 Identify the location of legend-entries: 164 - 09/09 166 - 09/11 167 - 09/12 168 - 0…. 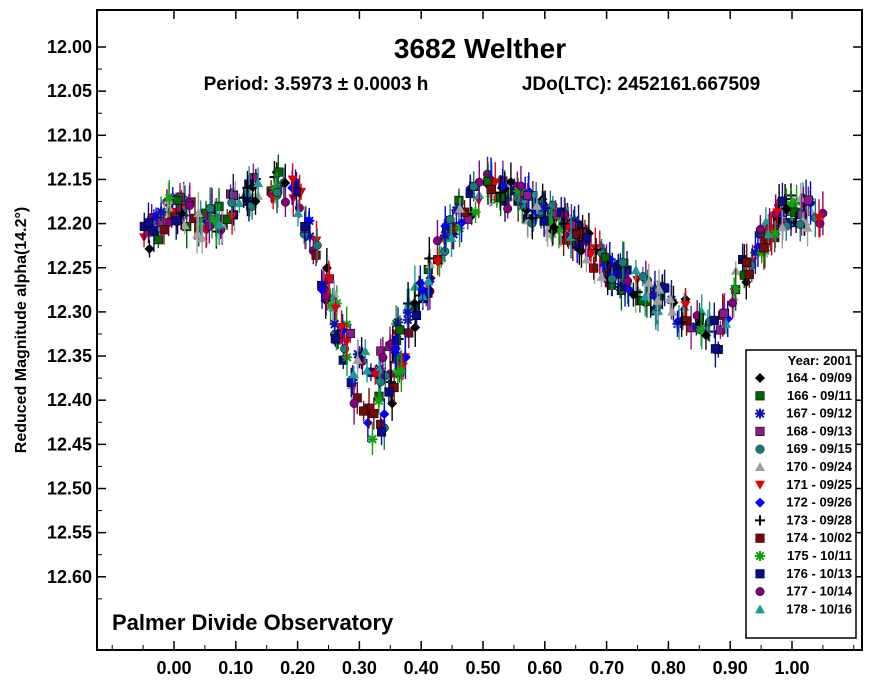
(804, 493).